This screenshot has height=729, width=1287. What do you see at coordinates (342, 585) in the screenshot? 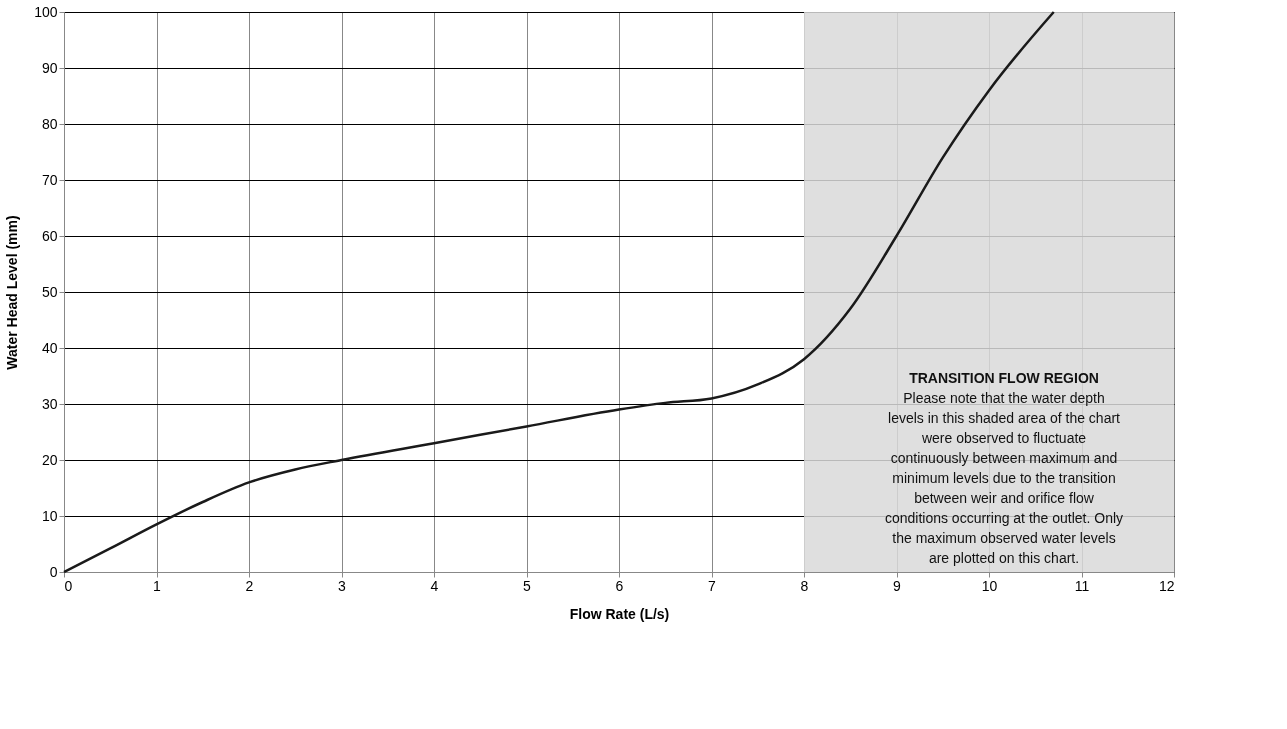
I see `x-tick-label: 3` at bounding box center [342, 585].